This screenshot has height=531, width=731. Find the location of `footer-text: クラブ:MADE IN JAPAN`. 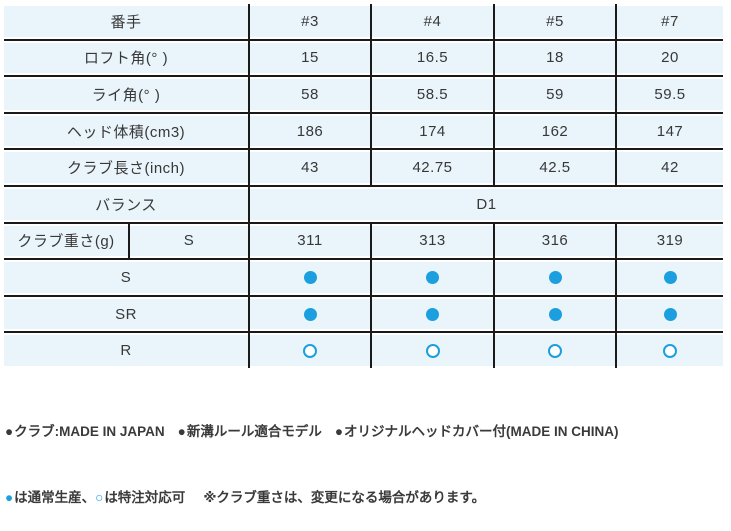

footer-text: クラブ:MADE IN JAPAN is located at coordinates (89, 431).